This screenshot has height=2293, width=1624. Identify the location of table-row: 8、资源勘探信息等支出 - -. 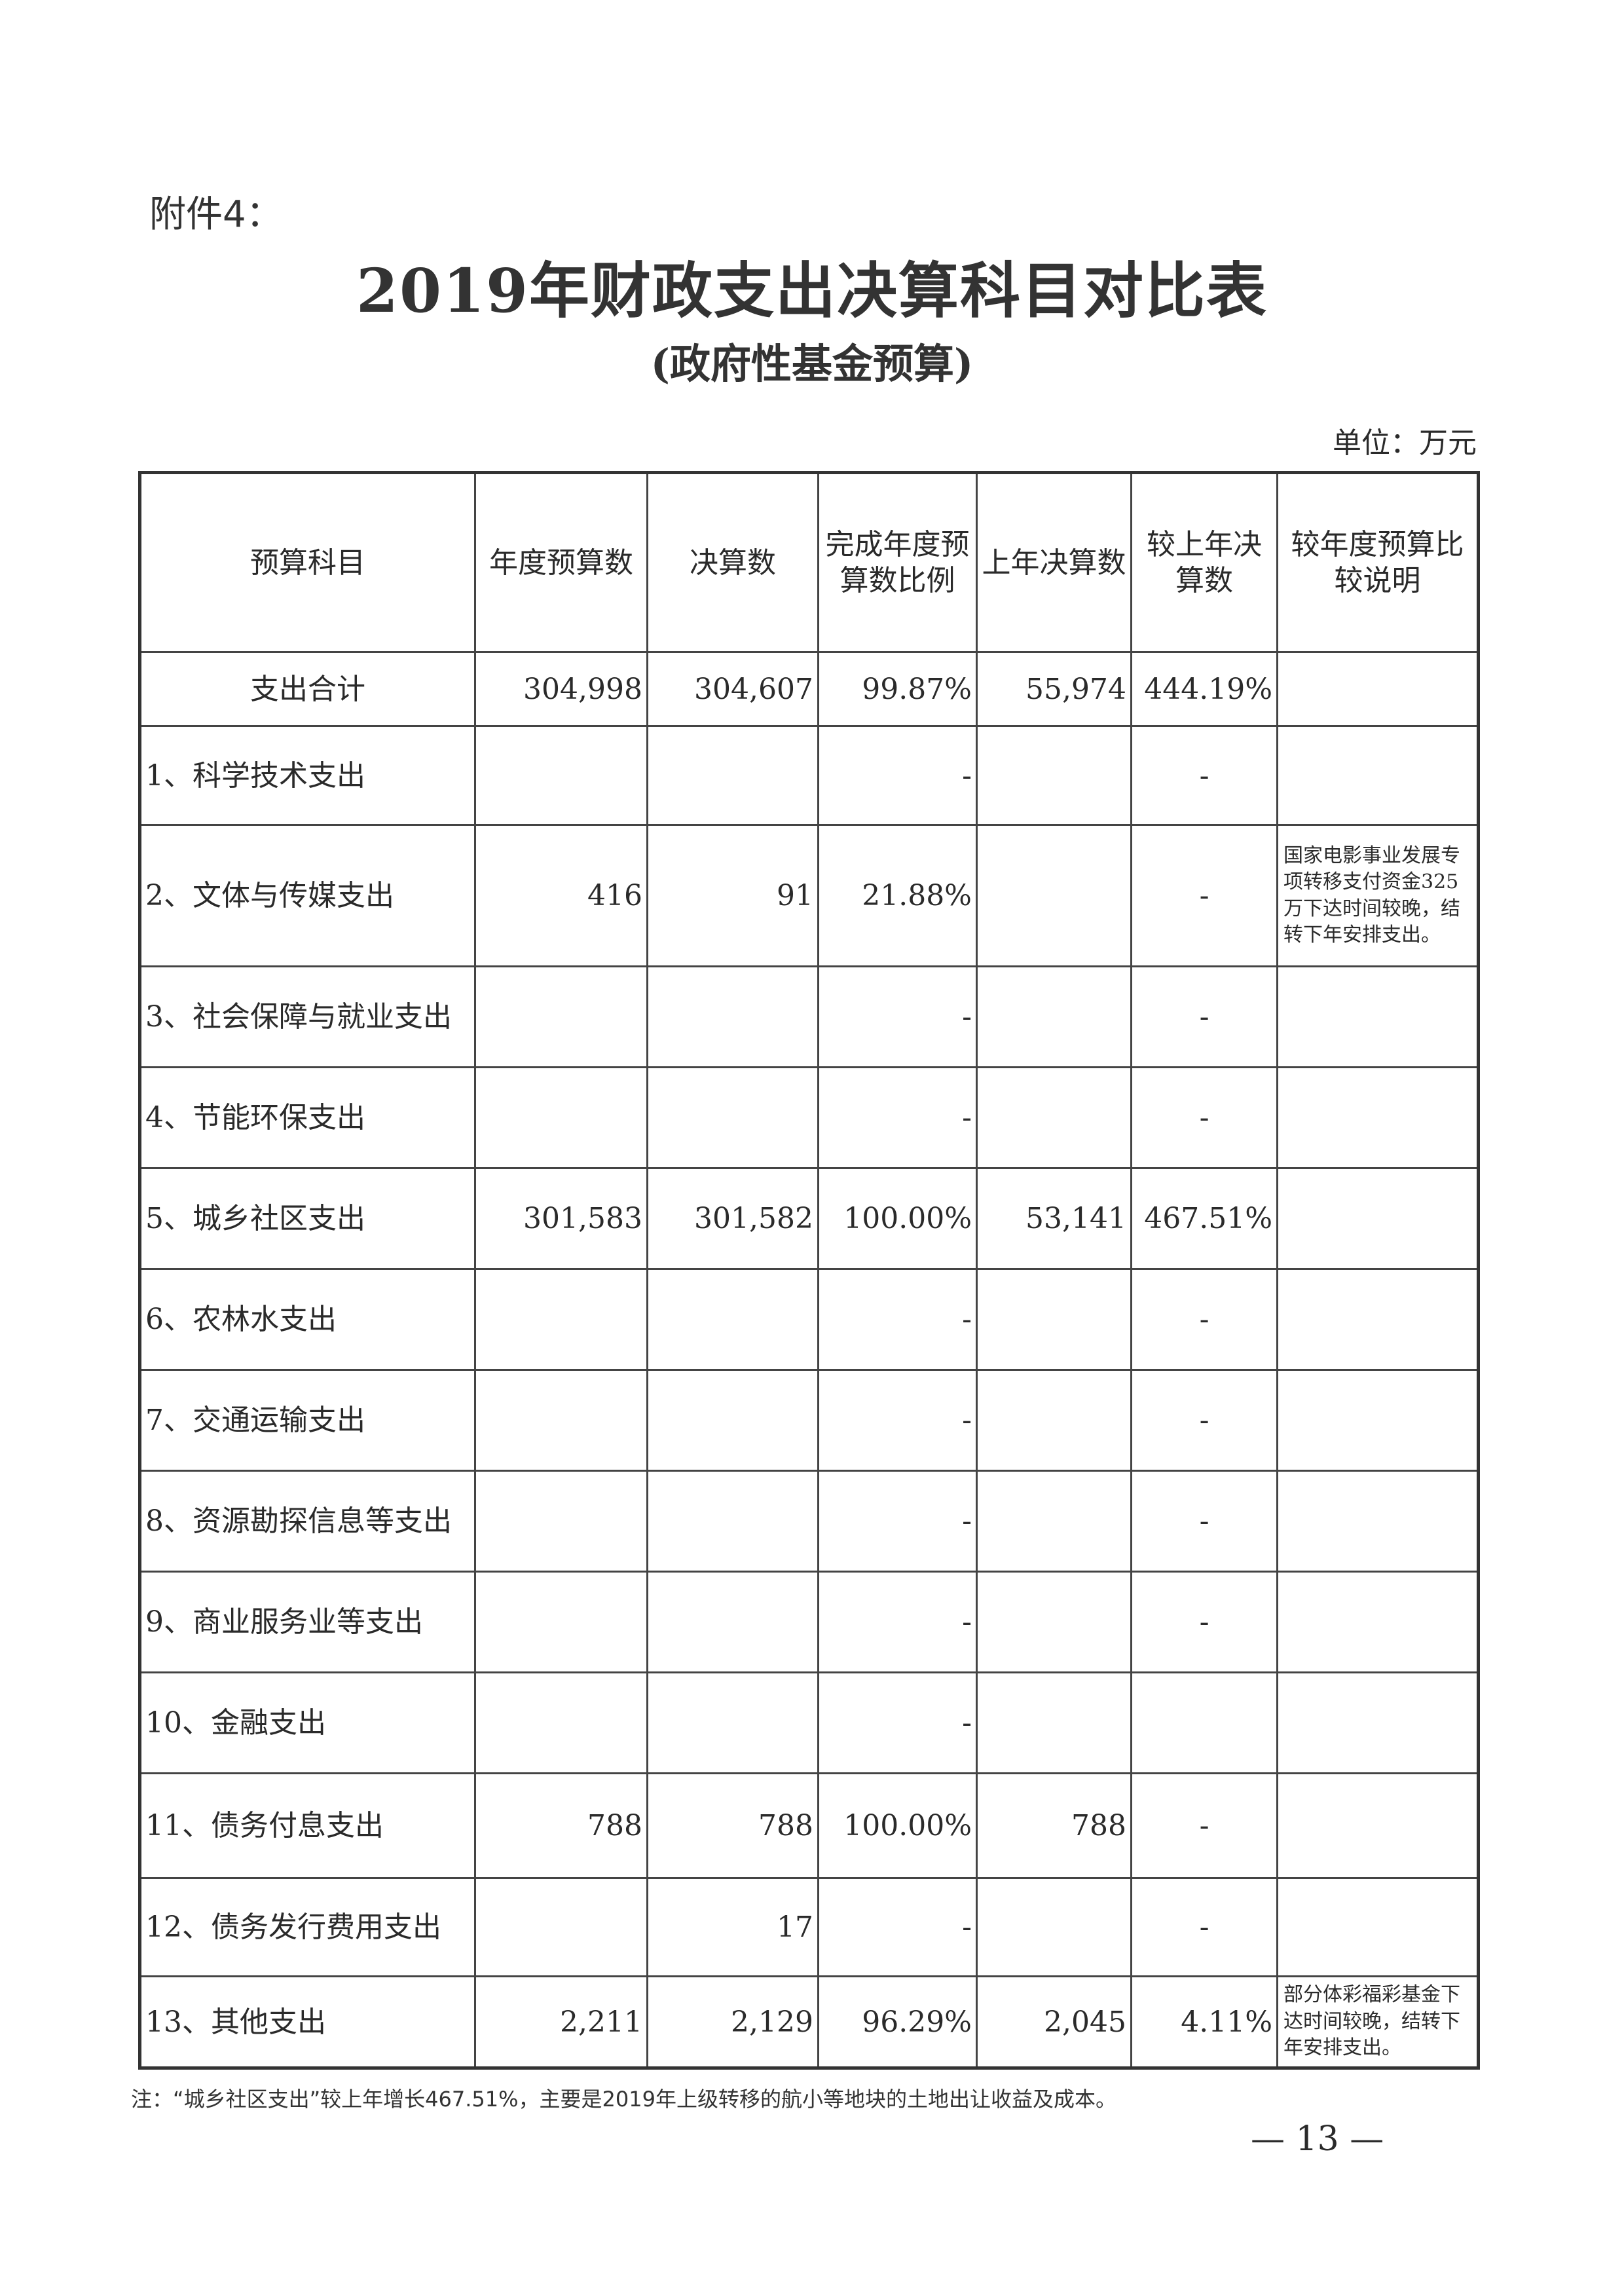
(809, 1521).